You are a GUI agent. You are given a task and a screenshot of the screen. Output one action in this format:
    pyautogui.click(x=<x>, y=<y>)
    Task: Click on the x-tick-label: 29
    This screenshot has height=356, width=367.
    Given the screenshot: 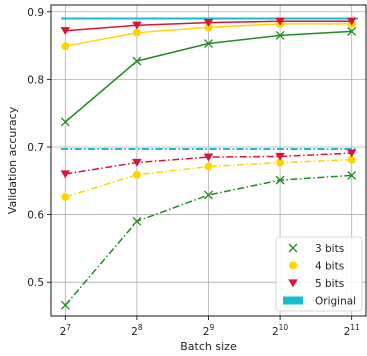 What is the action you would take?
    pyautogui.click(x=209, y=330)
    